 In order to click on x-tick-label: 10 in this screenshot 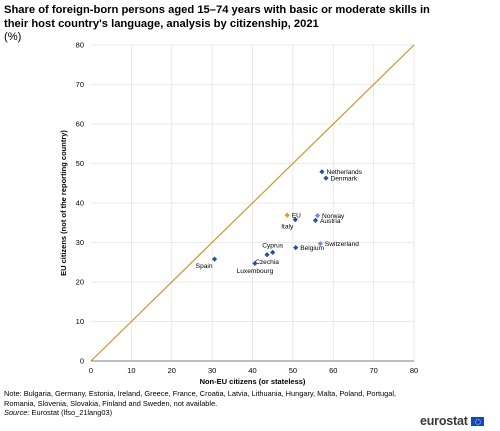, I will do `click(131, 370)`.